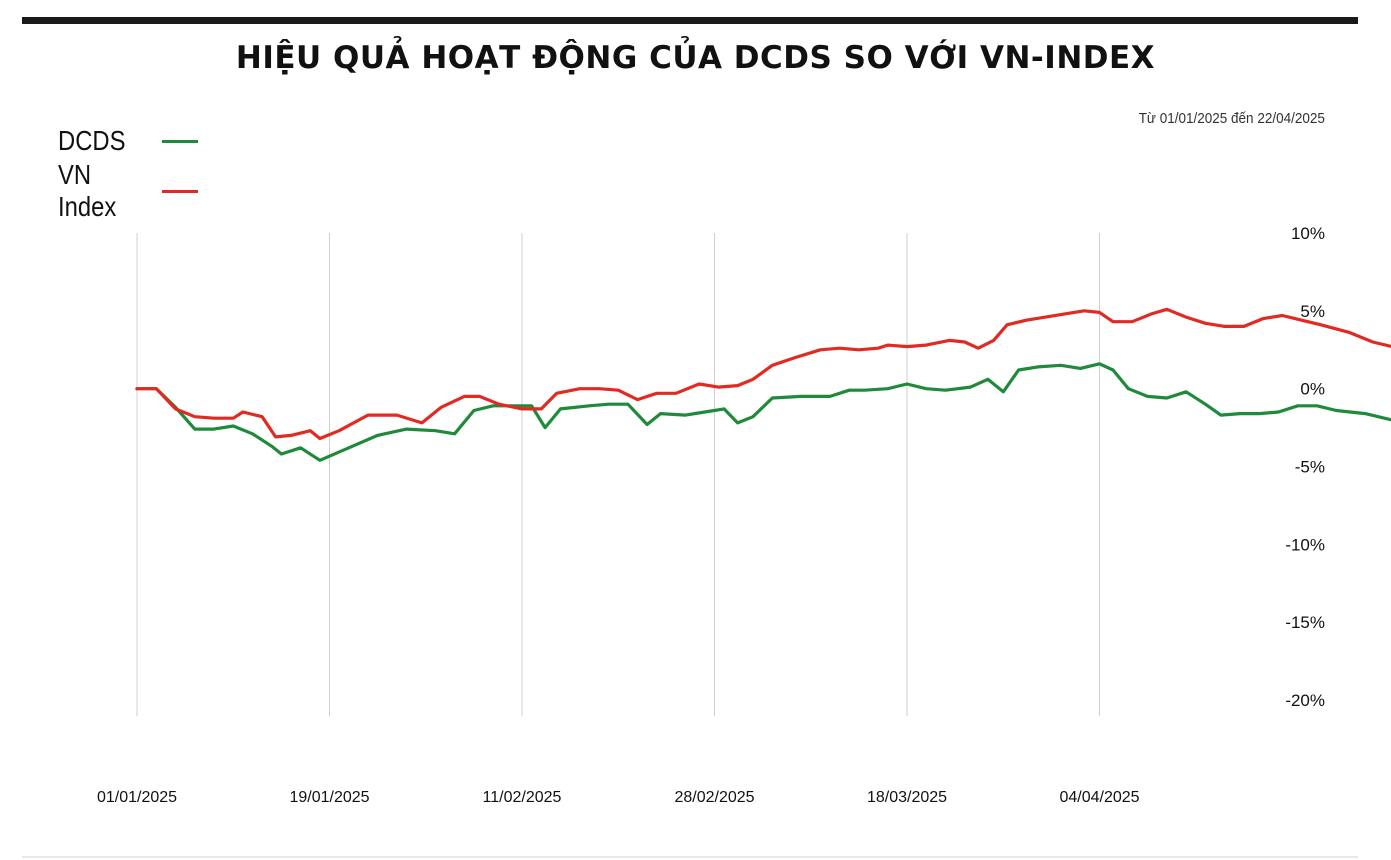  Describe the element at coordinates (1308, 233) in the screenshot. I see `y-tick-label: 10%` at that location.